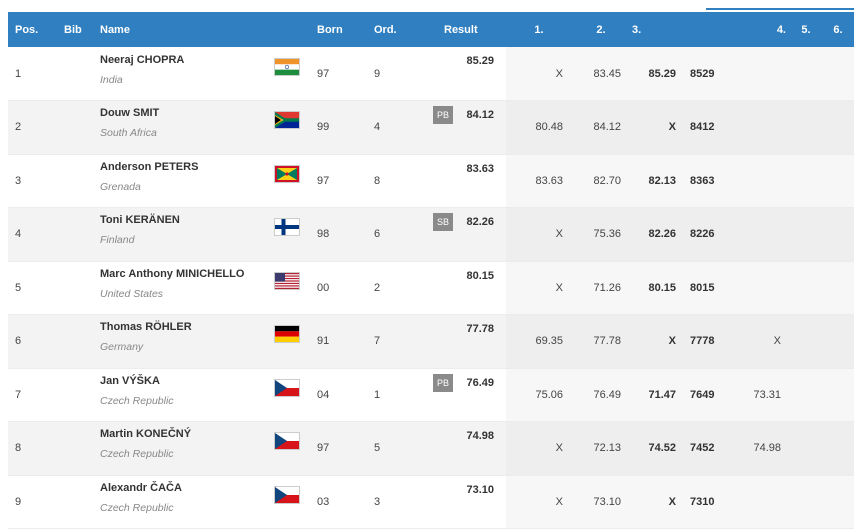  What do you see at coordinates (115, 29) in the screenshot?
I see `header-name: Name` at bounding box center [115, 29].